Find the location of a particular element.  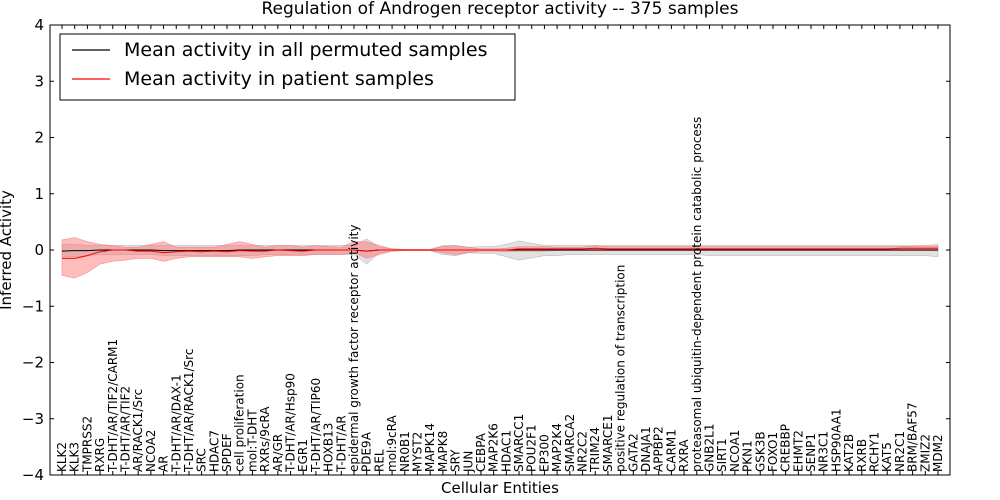

y-axis-label: Inferred Activity is located at coordinates (7, 250).